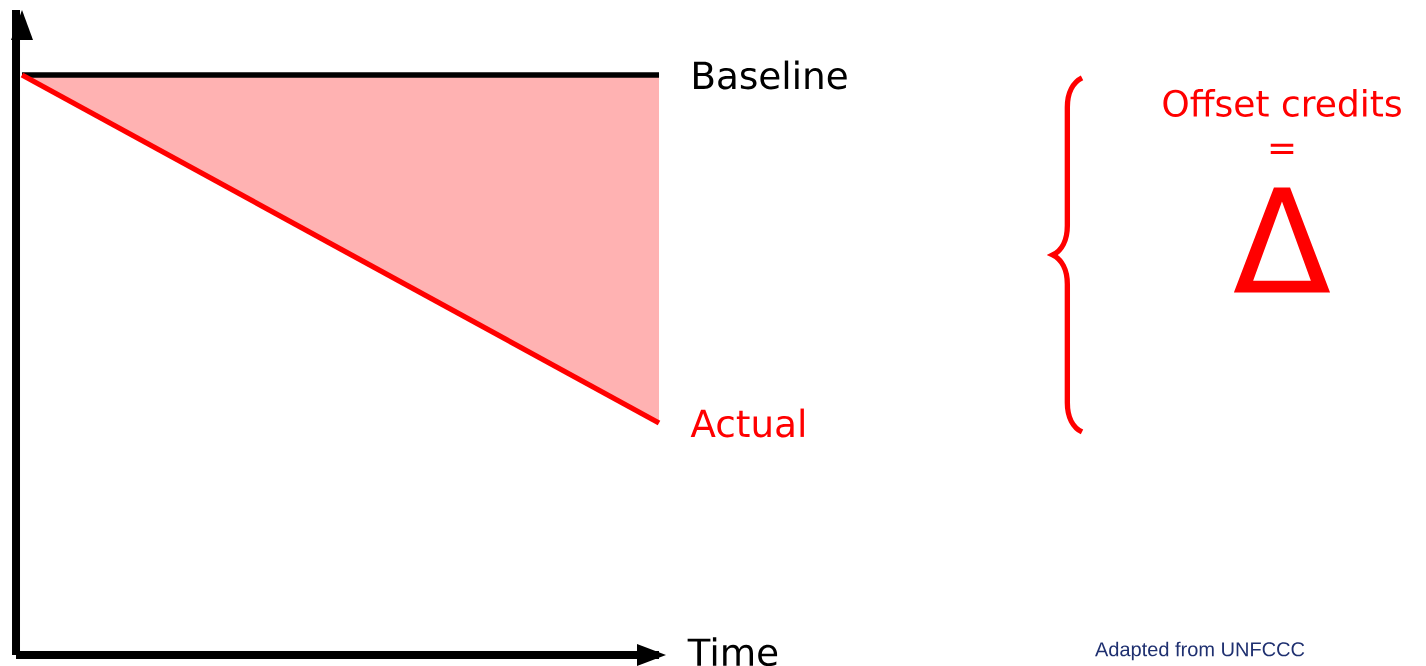 The width and height of the screenshot is (1426, 666). What do you see at coordinates (732, 651) in the screenshot?
I see `x-axis-title: Time` at bounding box center [732, 651].